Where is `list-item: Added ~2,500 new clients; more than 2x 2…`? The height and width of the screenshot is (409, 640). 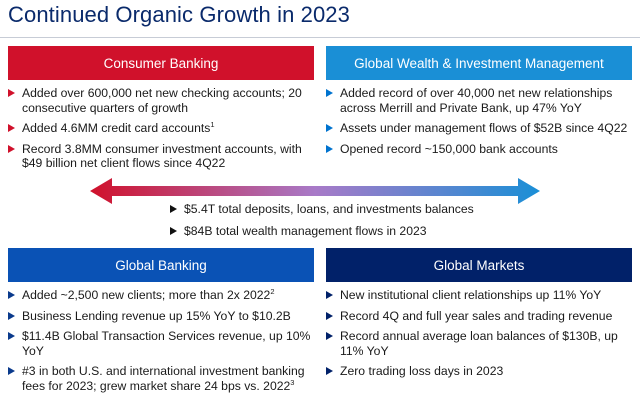 list-item: Added ~2,500 new clients; more than 2x 2… is located at coordinates (161, 295).